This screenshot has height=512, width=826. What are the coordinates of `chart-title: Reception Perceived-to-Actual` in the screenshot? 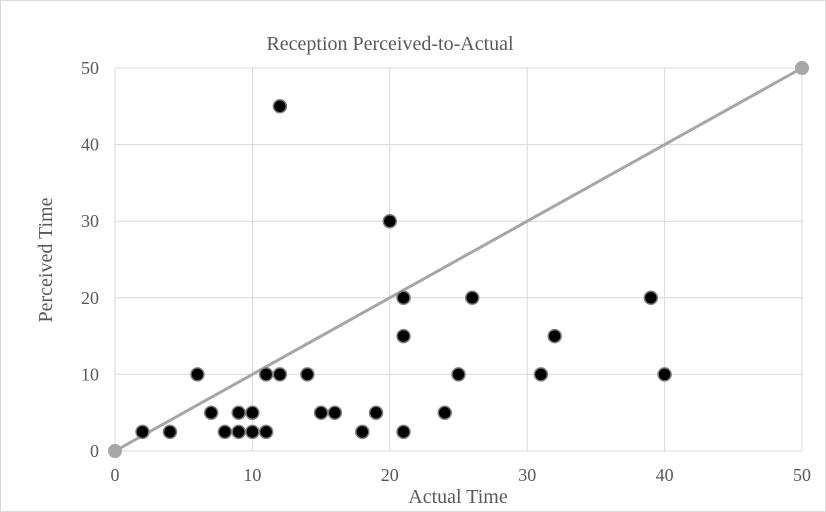 It's located at (390, 44).